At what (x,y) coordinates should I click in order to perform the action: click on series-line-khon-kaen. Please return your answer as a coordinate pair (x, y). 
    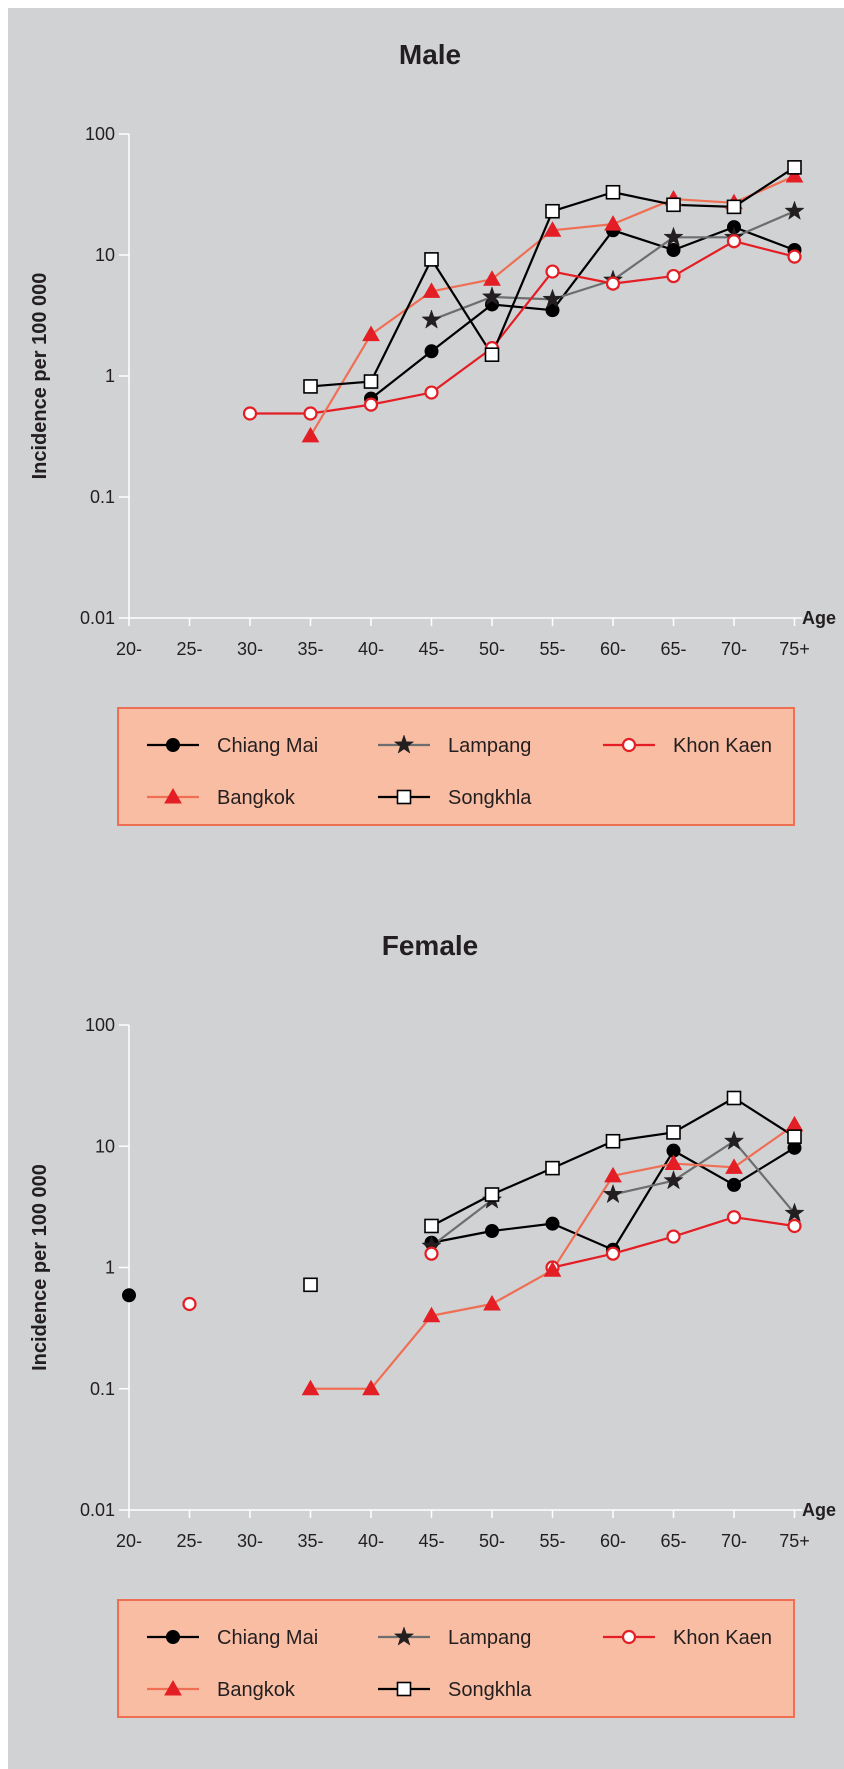
    Looking at the image, I should click on (522, 327).